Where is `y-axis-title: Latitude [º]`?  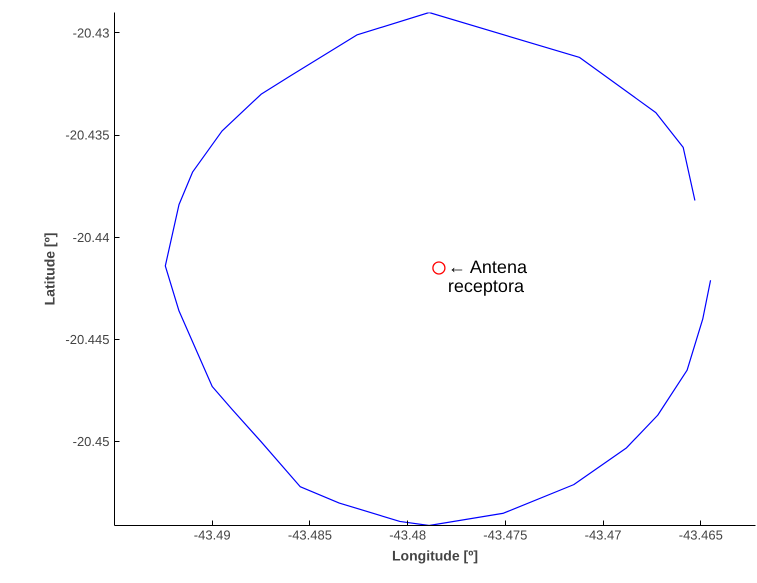
y-axis-title: Latitude [º] is located at coordinates (49, 269).